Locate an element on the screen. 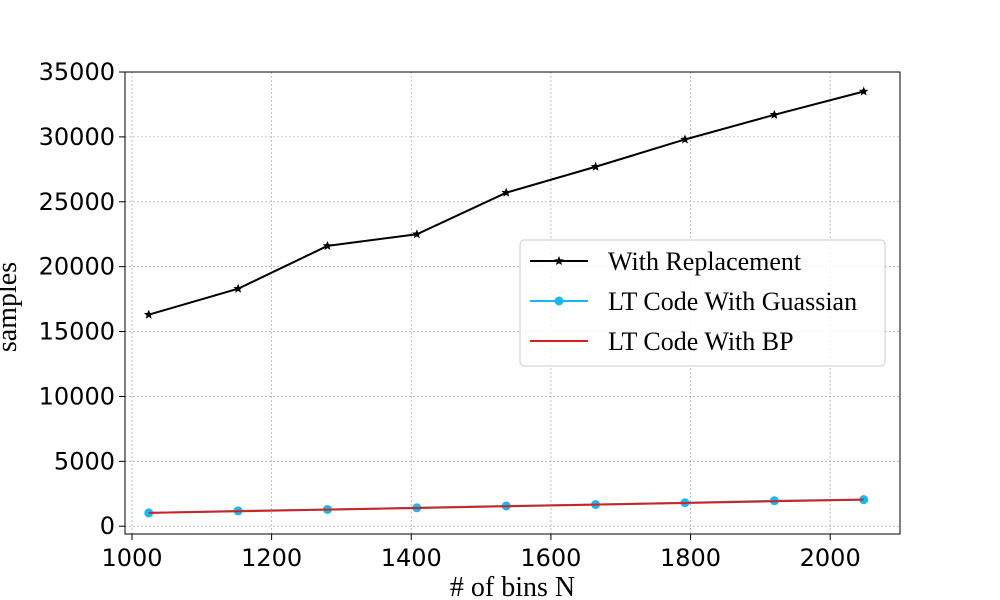 This screenshot has width=1000, height=600. y-tick-label: 5000 is located at coordinates (84, 461).